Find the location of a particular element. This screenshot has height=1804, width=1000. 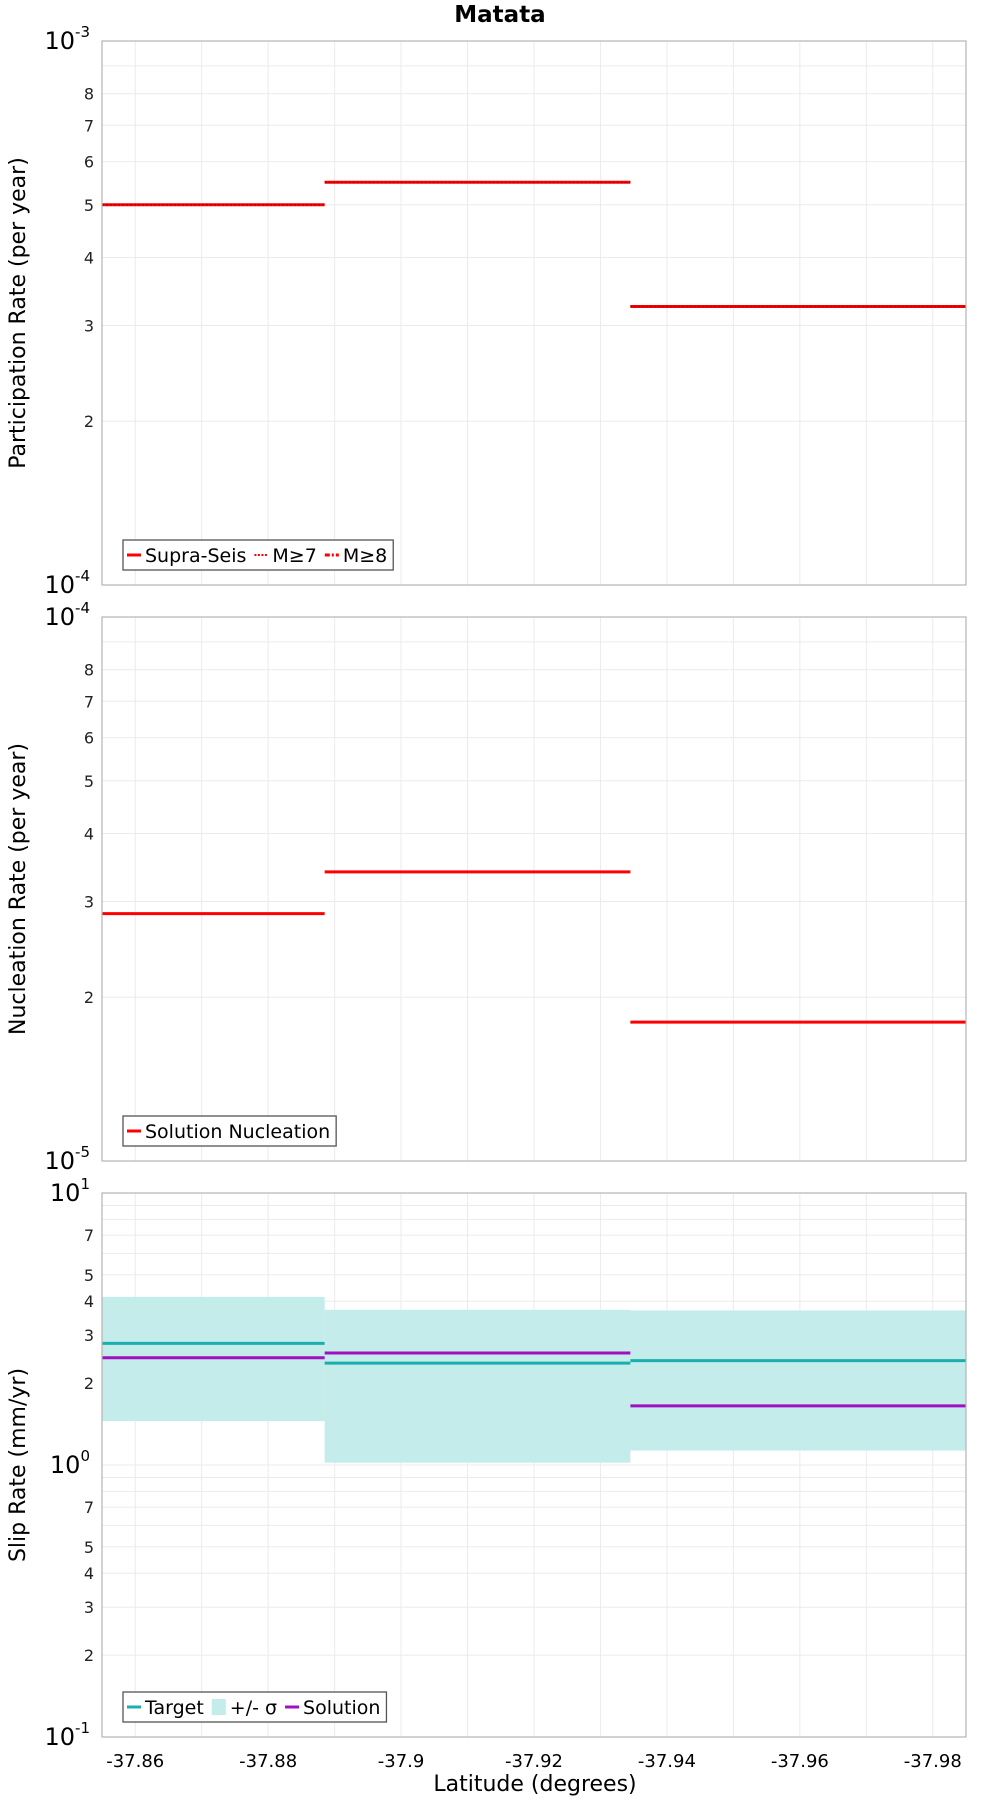

legend-label-solution-nucleation: Solution Nucleation is located at coordinates (237, 1132).